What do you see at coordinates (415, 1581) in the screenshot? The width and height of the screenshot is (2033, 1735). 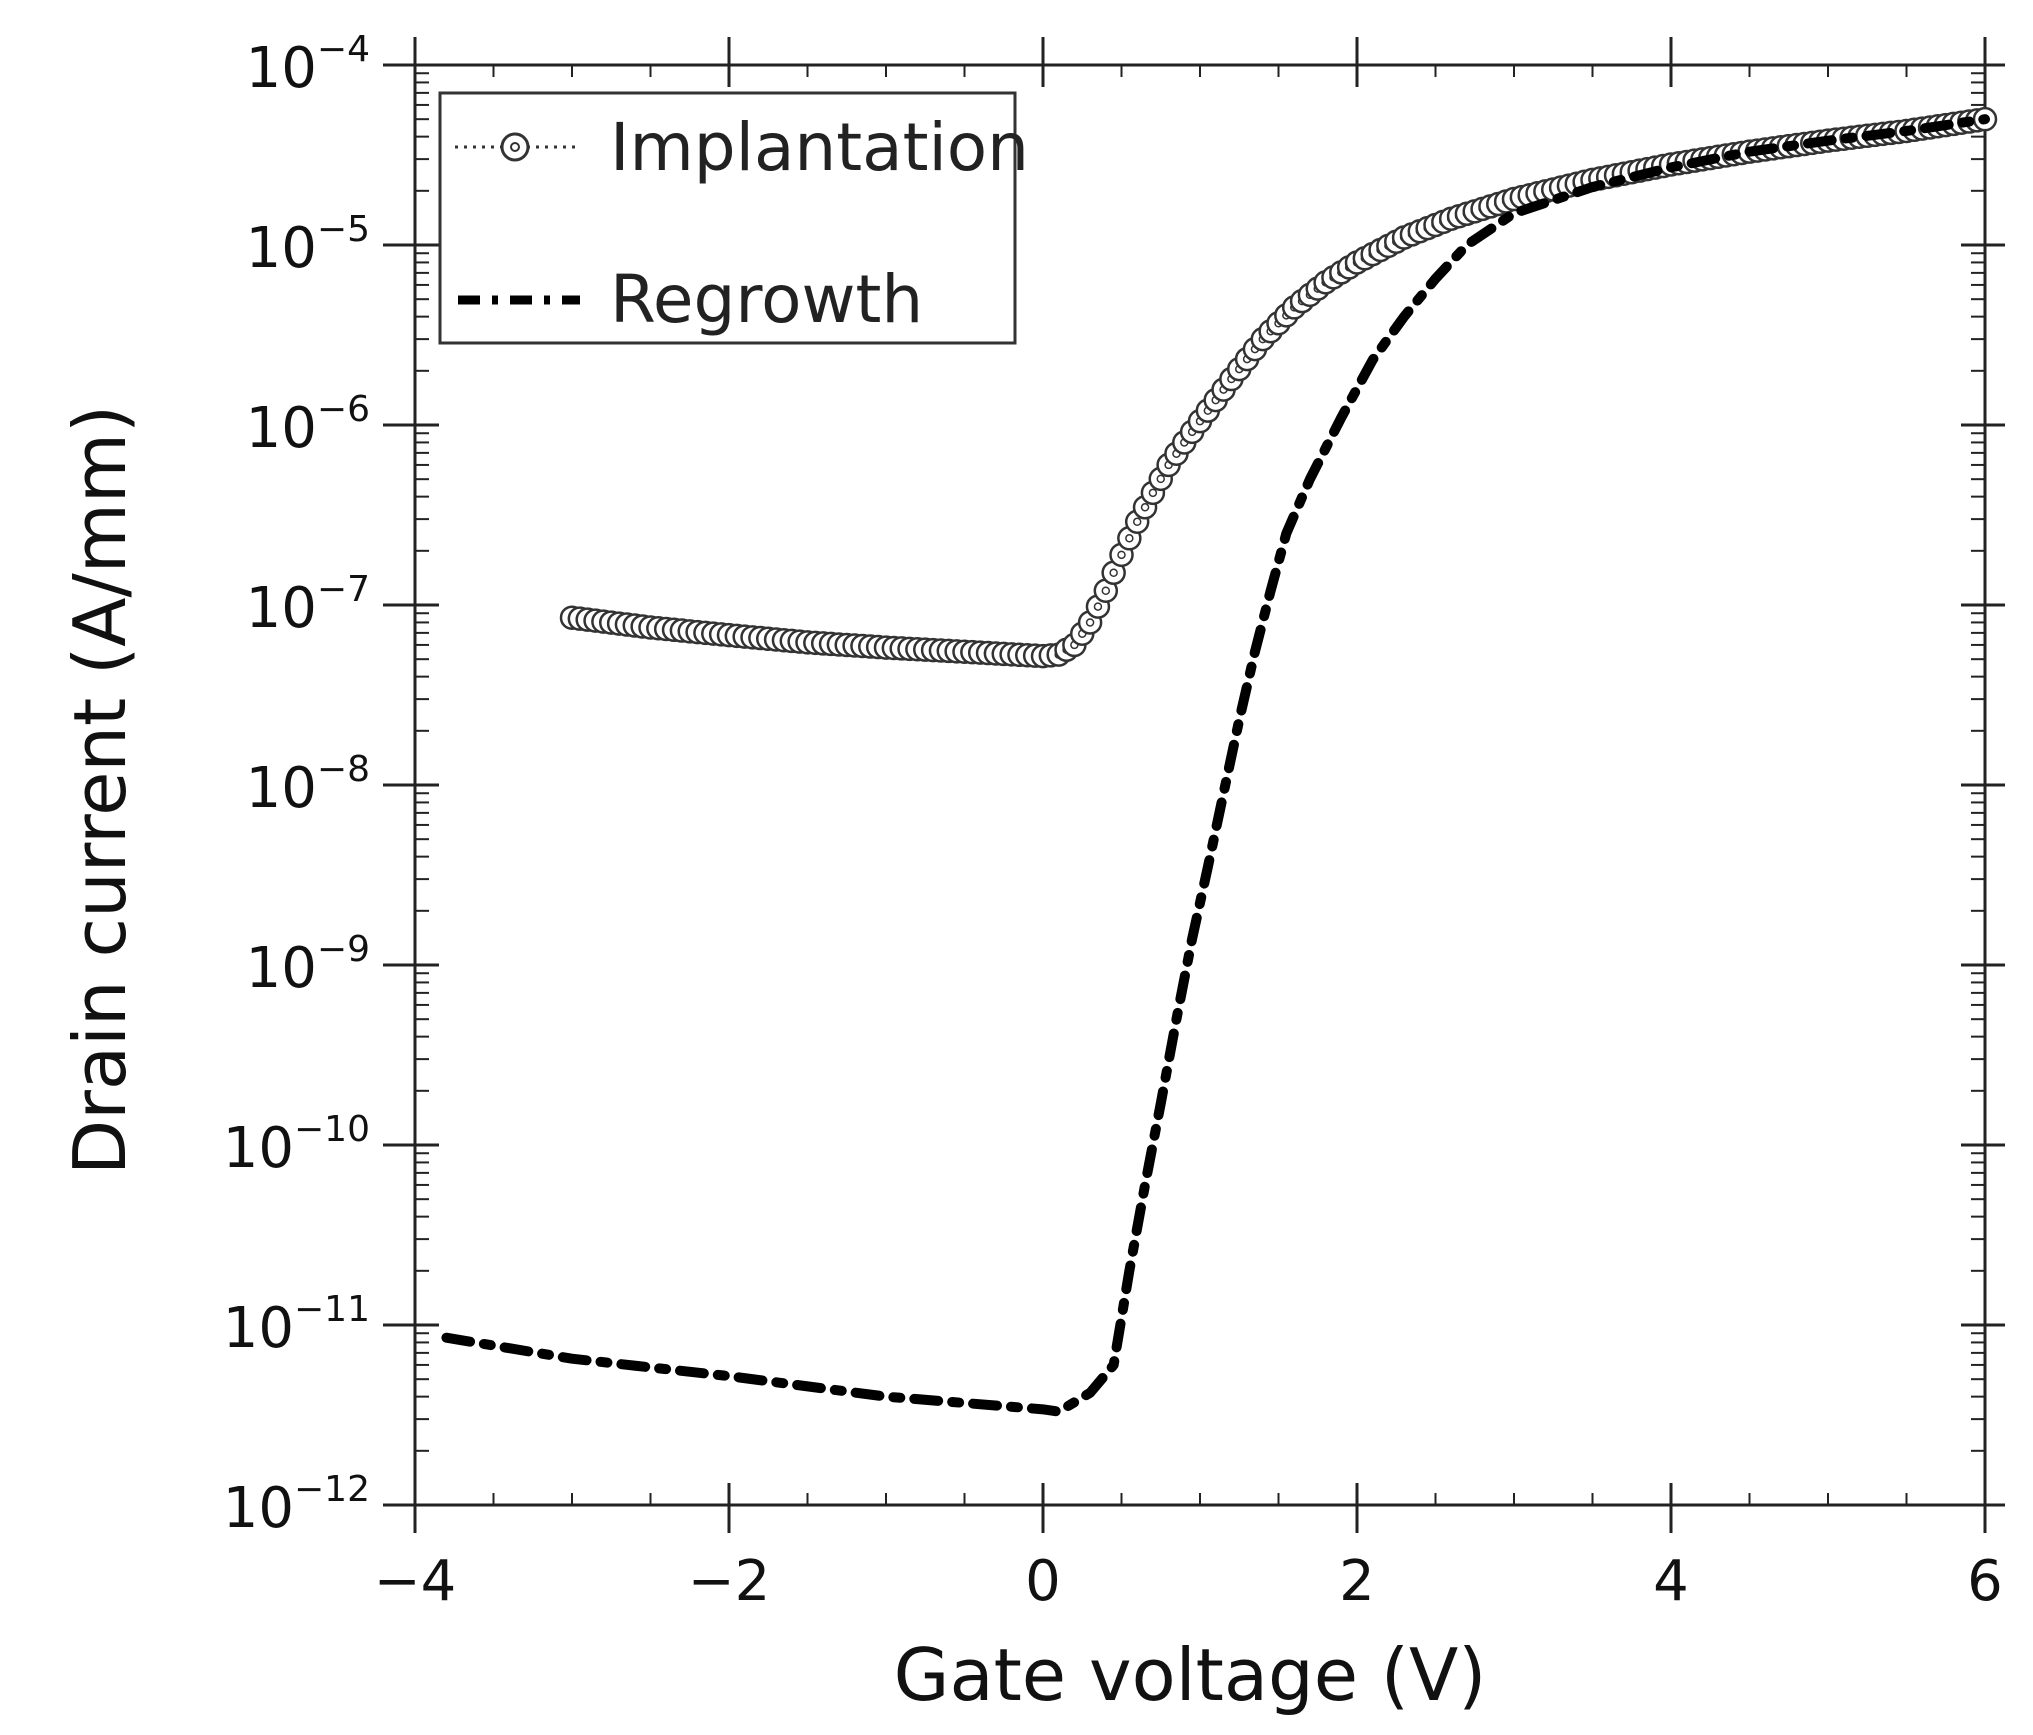 I see `x-tick-label: −4` at bounding box center [415, 1581].